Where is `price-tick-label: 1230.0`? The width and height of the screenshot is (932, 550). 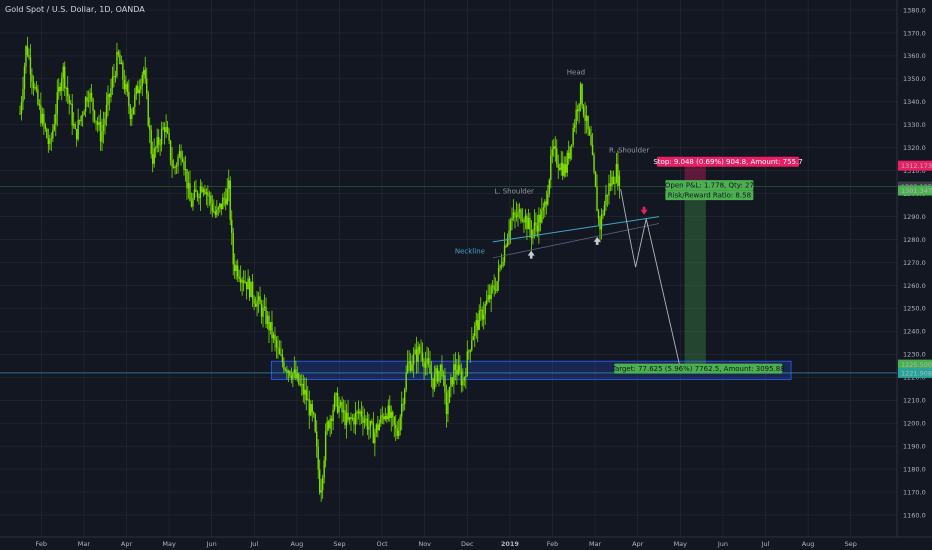
price-tick-label: 1230.0 is located at coordinates (914, 355).